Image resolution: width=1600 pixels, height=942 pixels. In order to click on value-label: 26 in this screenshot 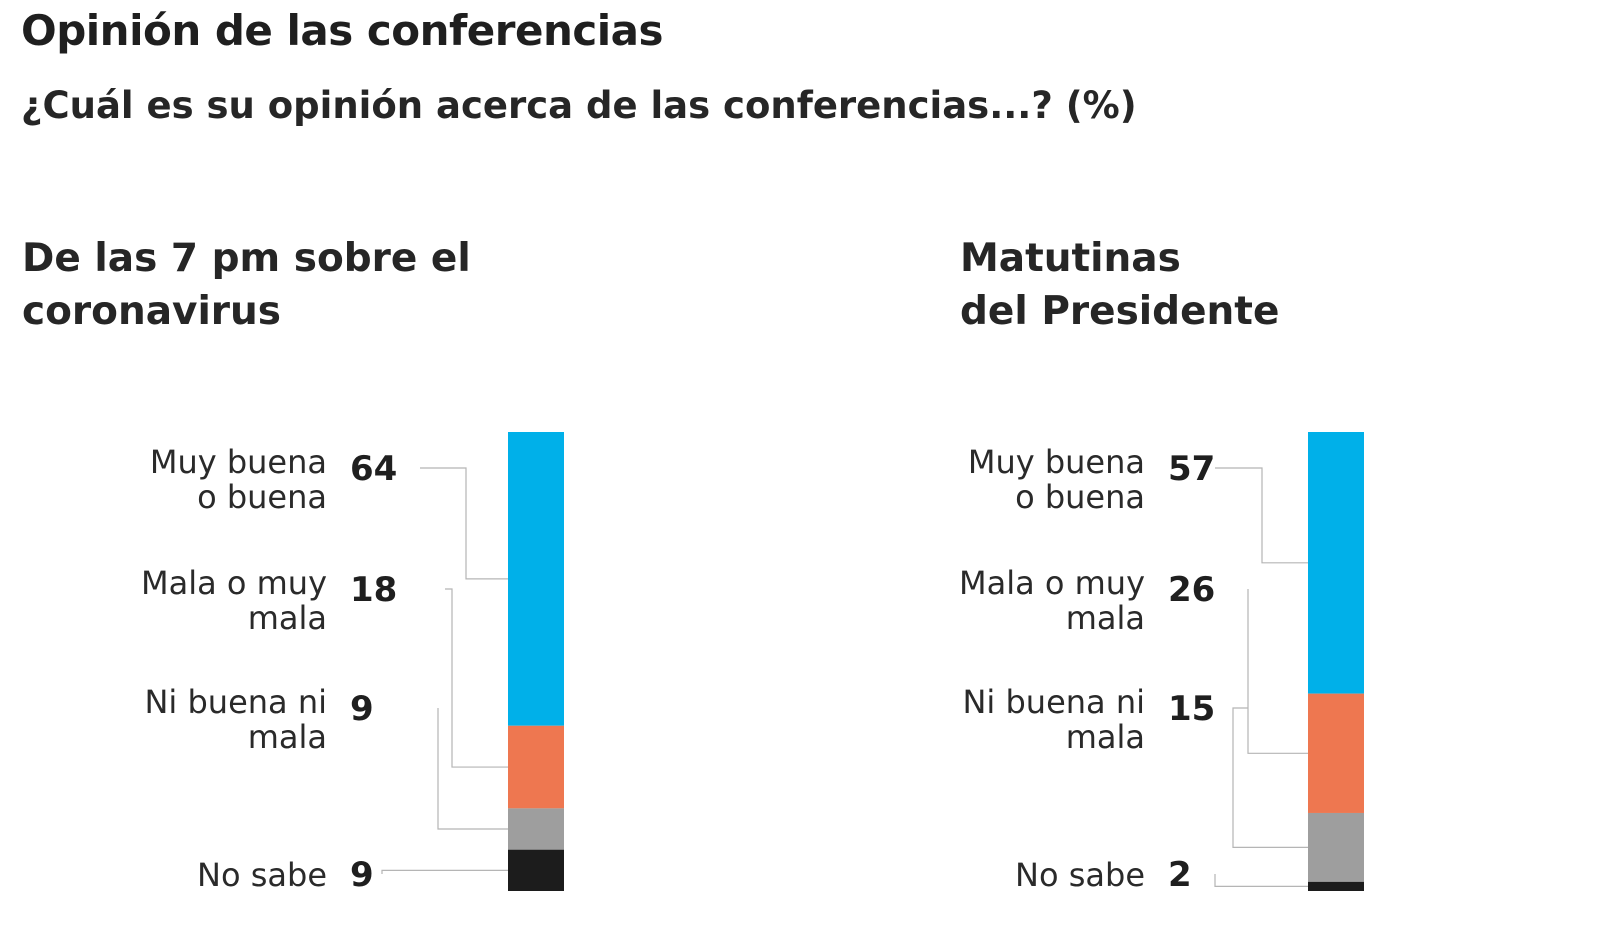, I will do `click(1191, 590)`.